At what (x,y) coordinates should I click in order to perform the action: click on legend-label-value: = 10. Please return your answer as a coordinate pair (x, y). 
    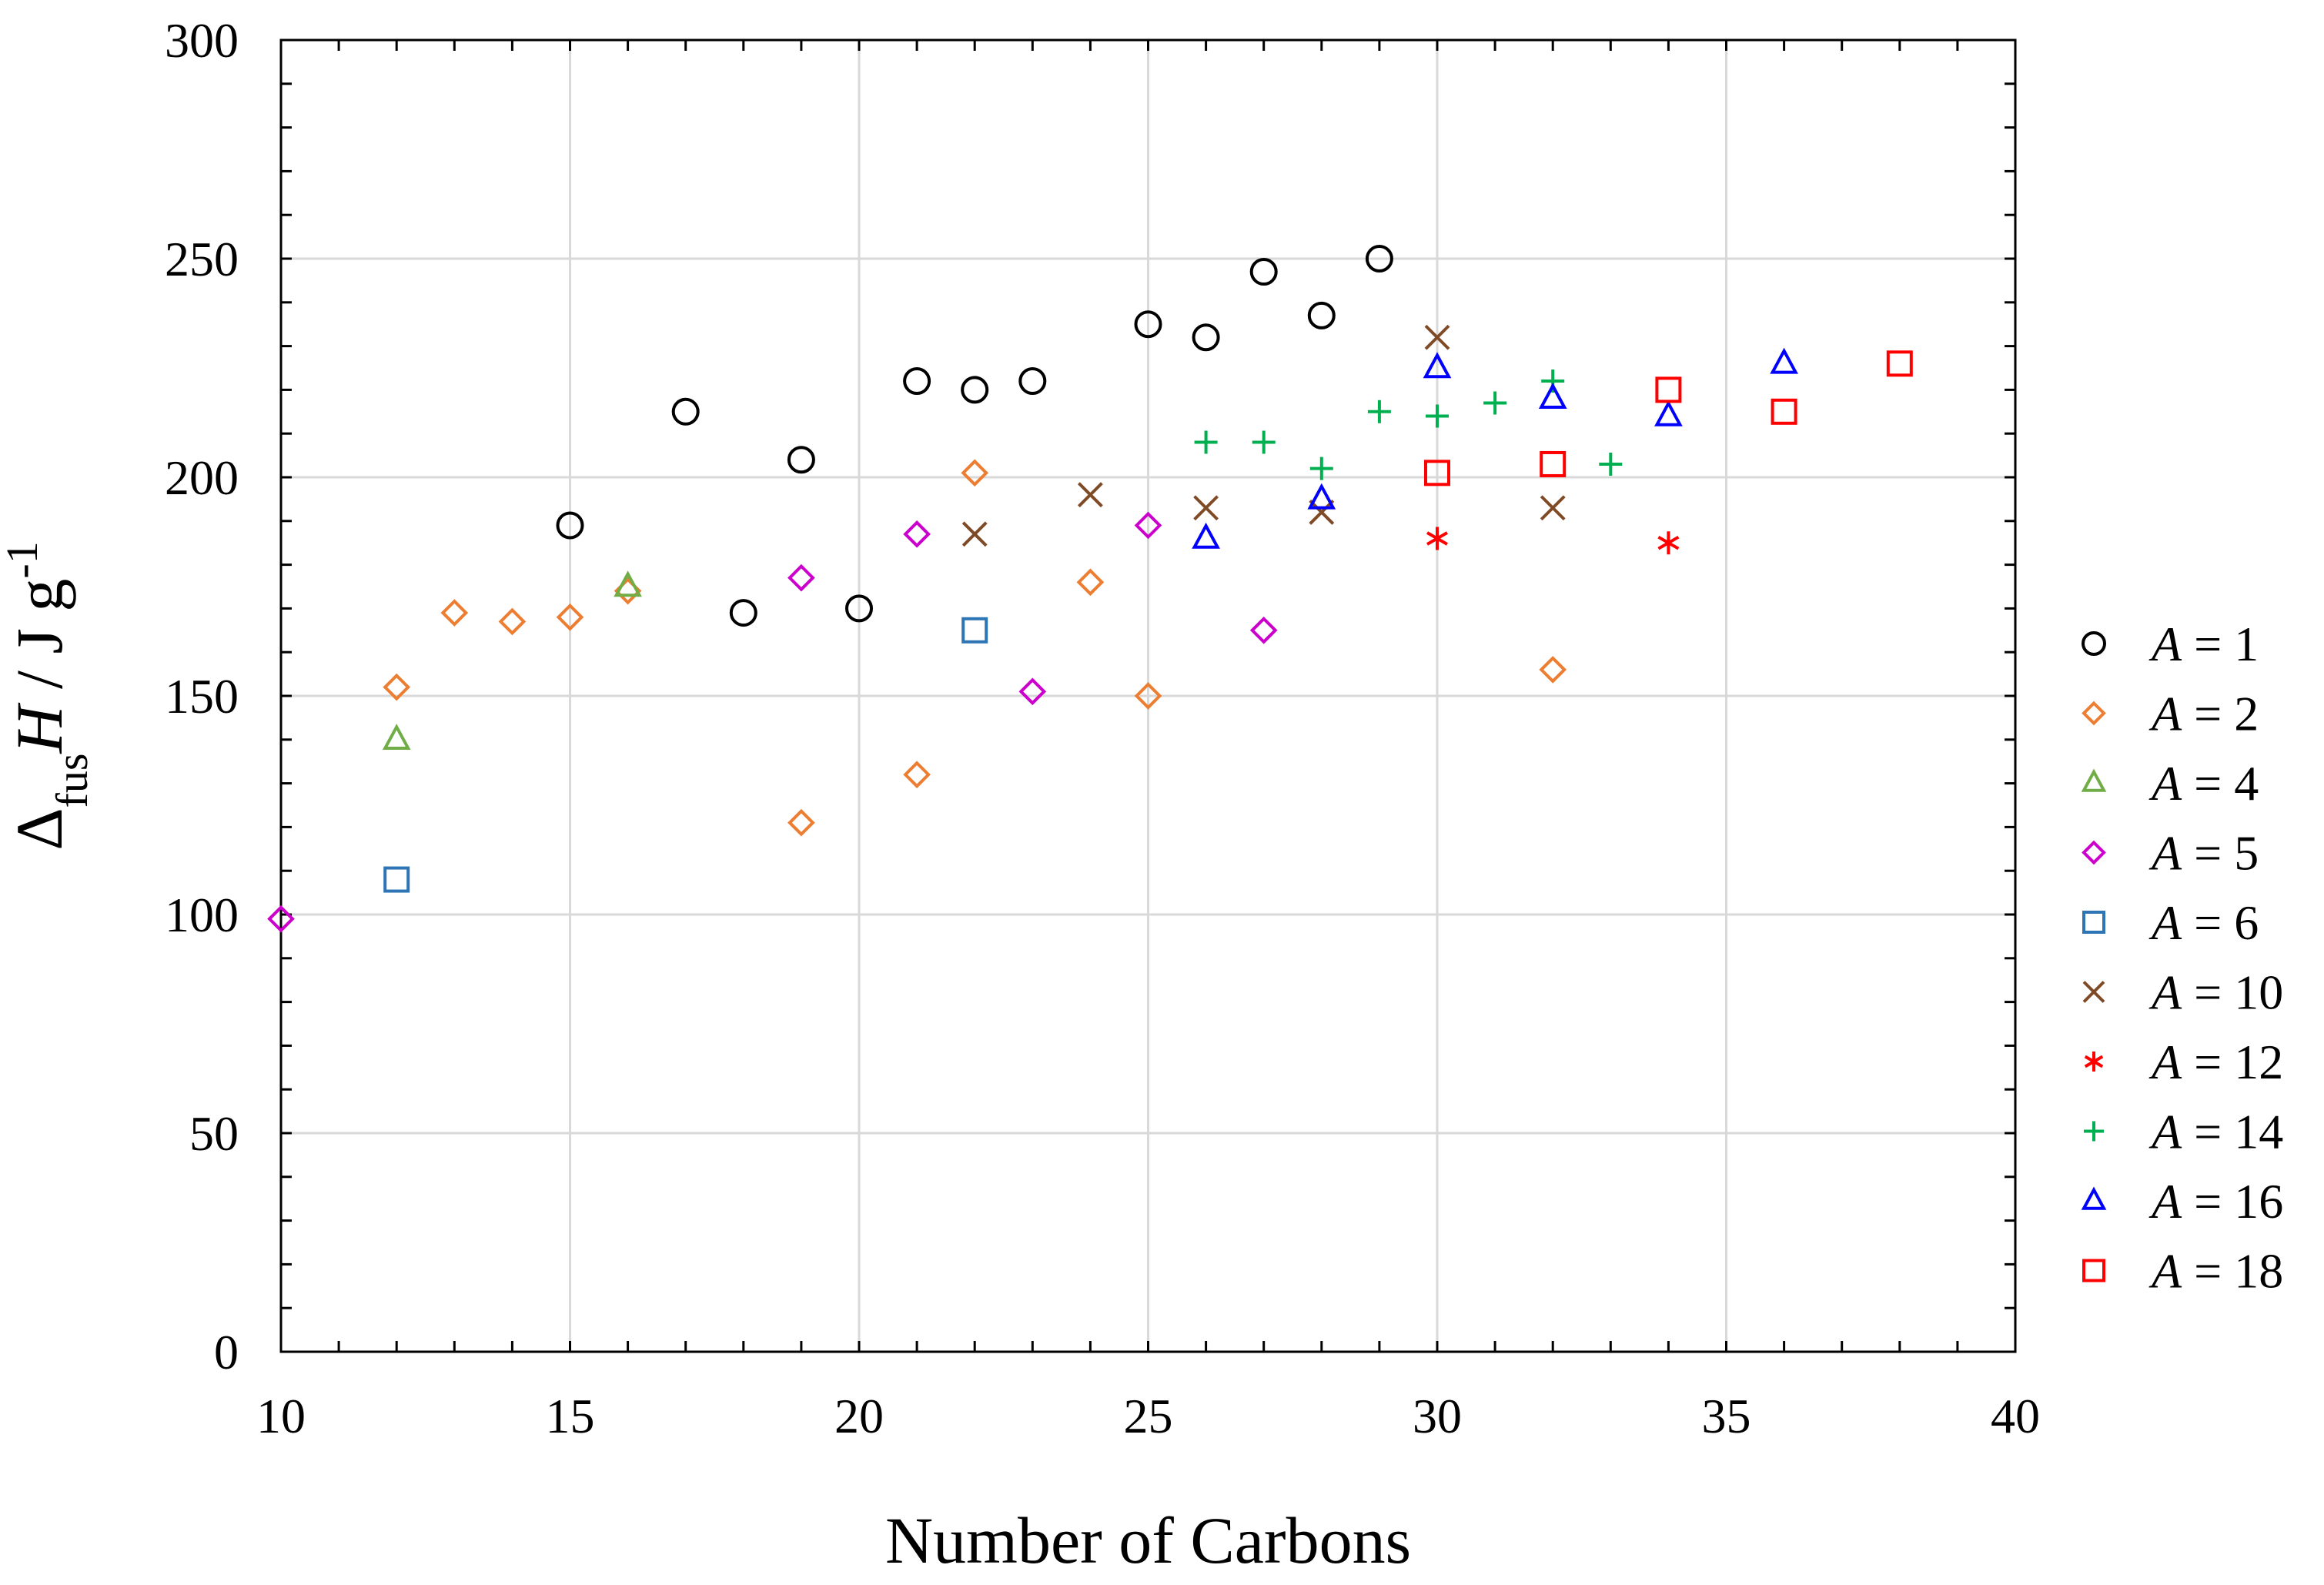
    Looking at the image, I should click on (2232, 992).